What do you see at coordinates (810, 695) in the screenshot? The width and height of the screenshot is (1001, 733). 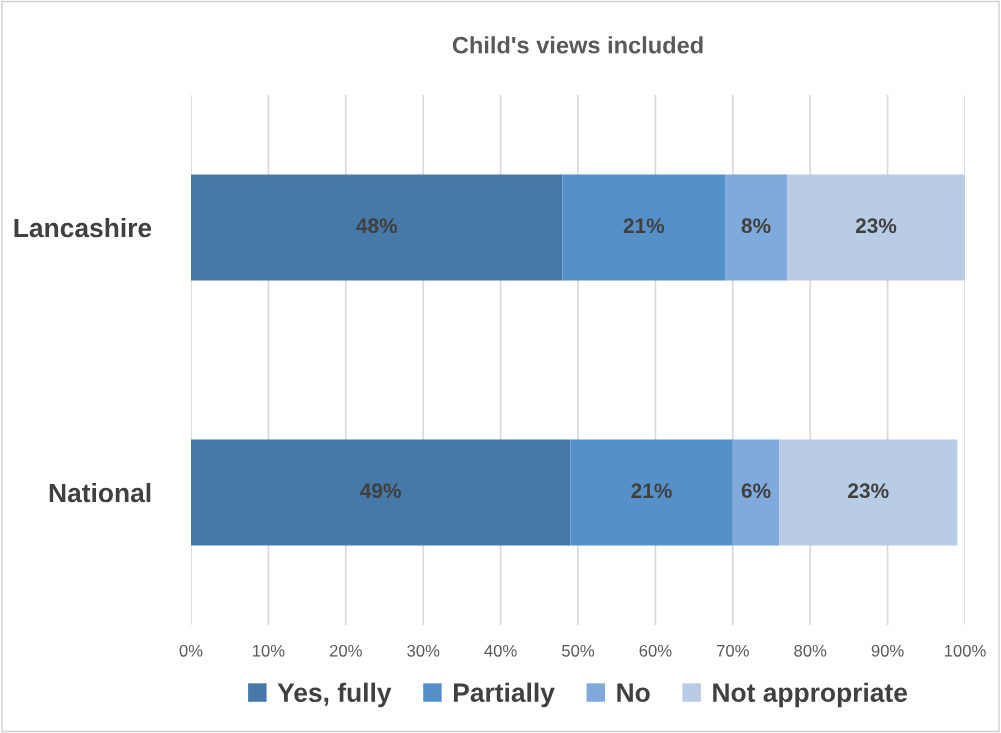 I see `legend-label: Not appropriate` at bounding box center [810, 695].